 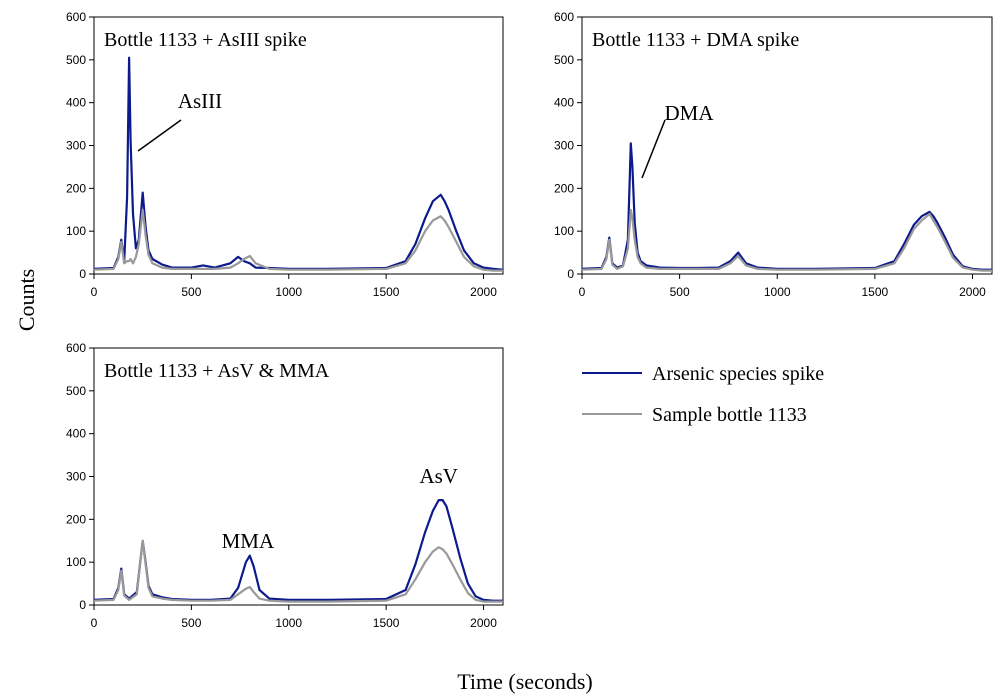 What do you see at coordinates (729, 415) in the screenshot?
I see `legend-label-sample: Sample bottle 1133` at bounding box center [729, 415].